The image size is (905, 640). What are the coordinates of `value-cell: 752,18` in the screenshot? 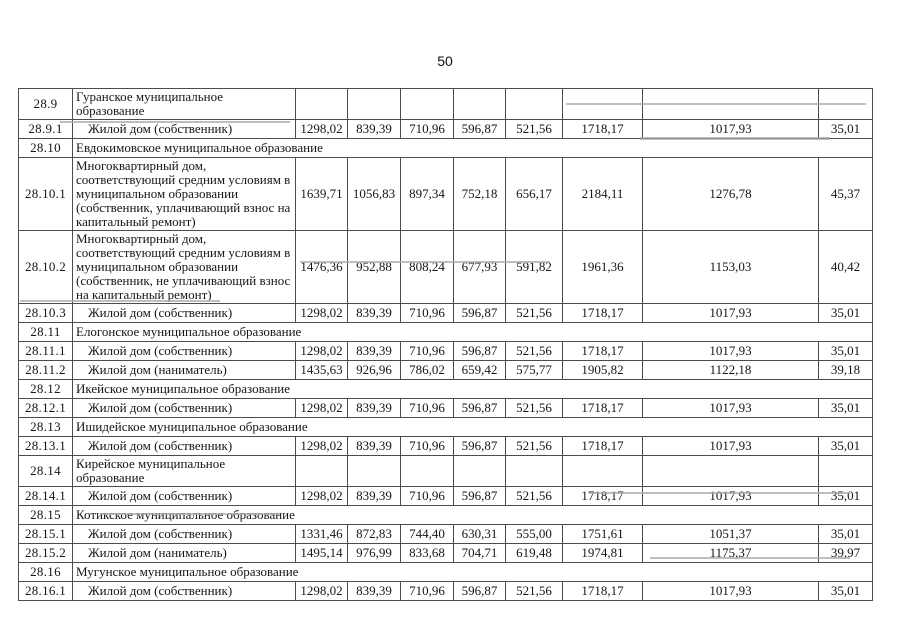 It's located at (479, 194).